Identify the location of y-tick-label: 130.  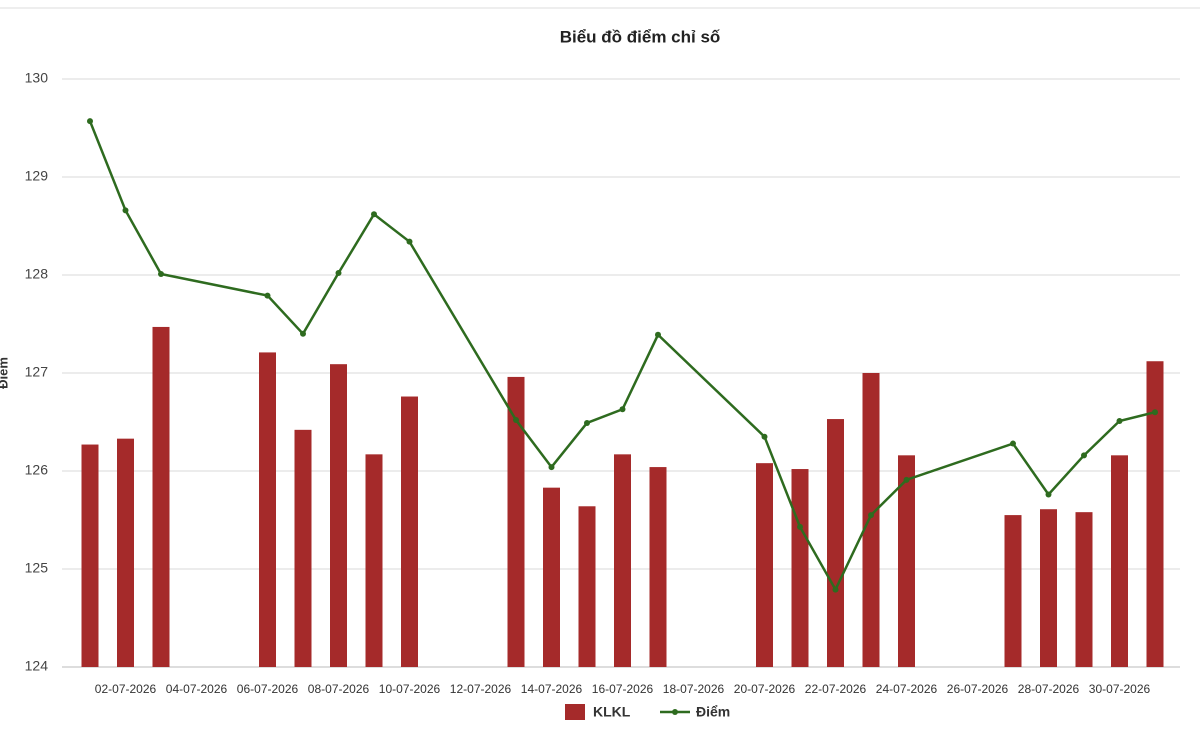
(37, 78).